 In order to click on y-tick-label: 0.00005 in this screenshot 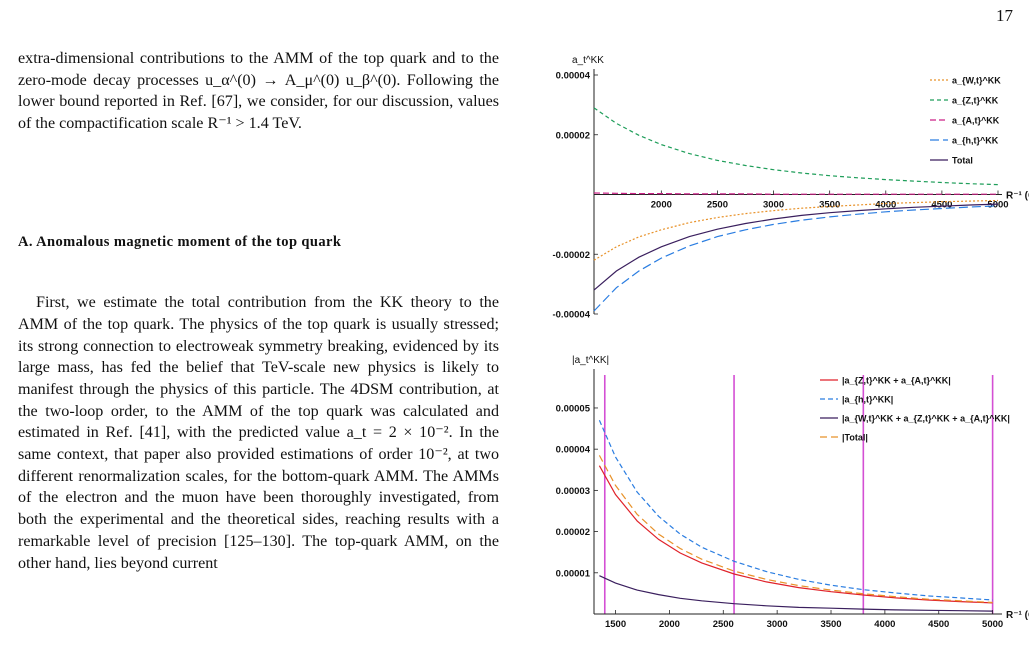, I will do `click(573, 408)`.